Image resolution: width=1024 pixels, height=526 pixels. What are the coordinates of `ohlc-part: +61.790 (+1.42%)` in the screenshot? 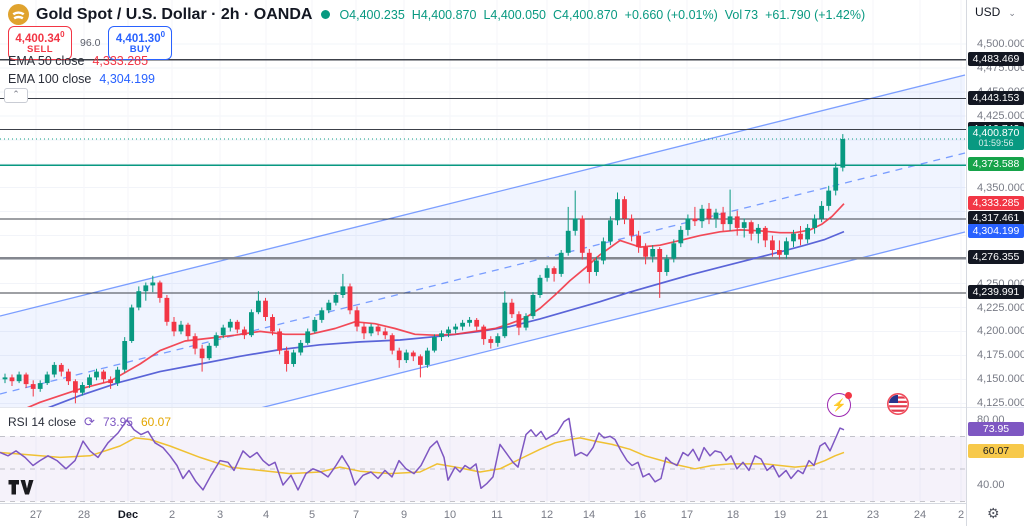 It's located at (815, 14).